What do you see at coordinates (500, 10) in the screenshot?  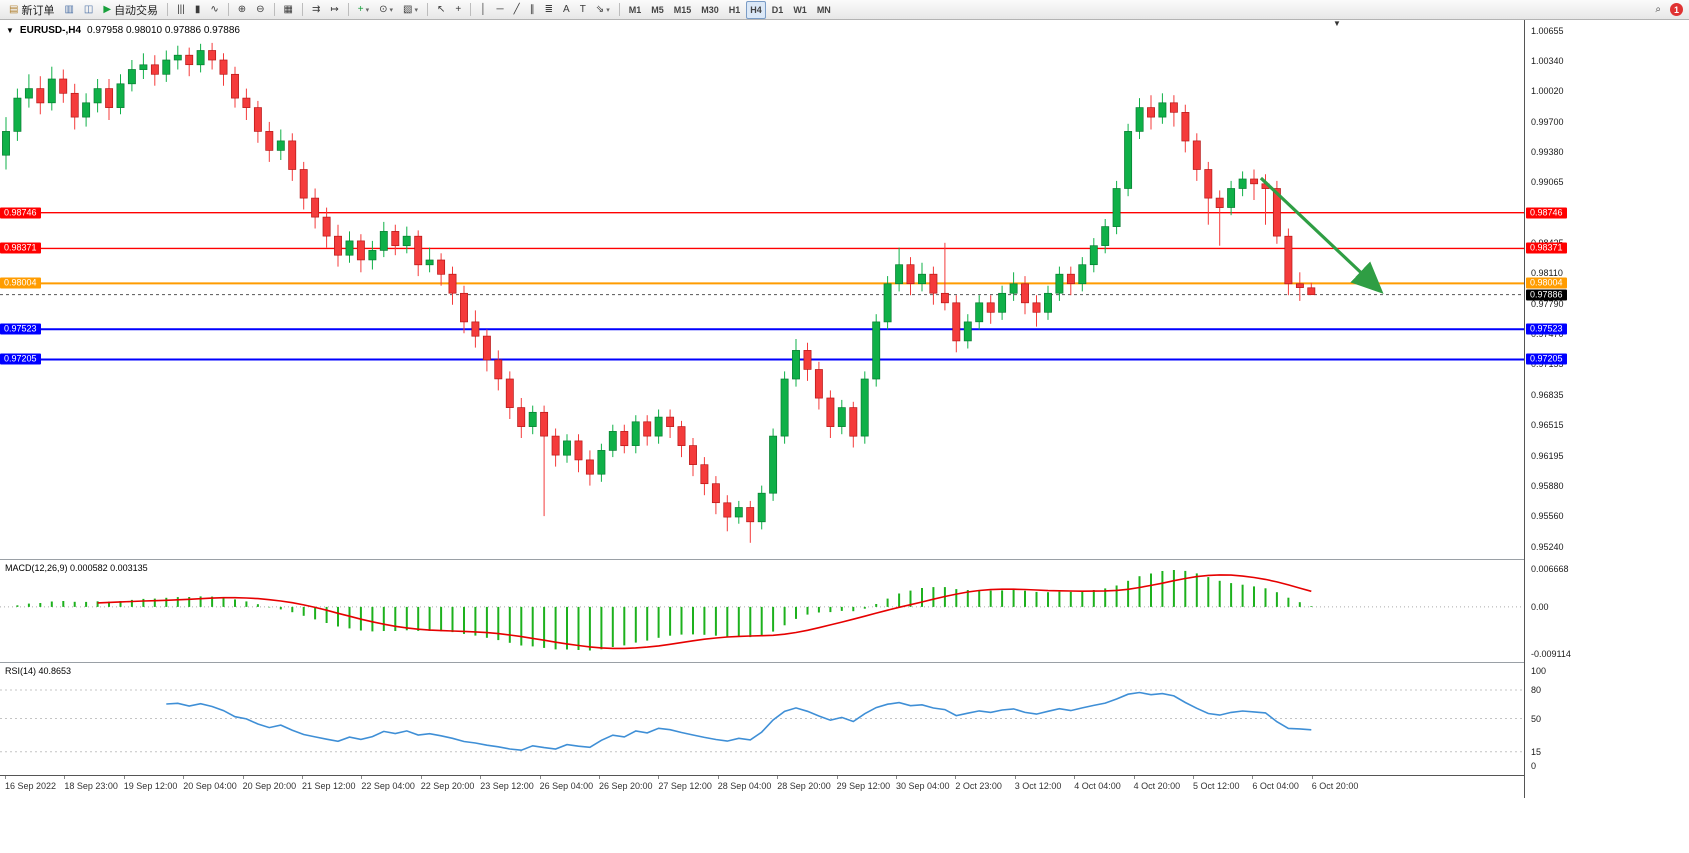 I see `horizontal-line-button: ─` at bounding box center [500, 10].